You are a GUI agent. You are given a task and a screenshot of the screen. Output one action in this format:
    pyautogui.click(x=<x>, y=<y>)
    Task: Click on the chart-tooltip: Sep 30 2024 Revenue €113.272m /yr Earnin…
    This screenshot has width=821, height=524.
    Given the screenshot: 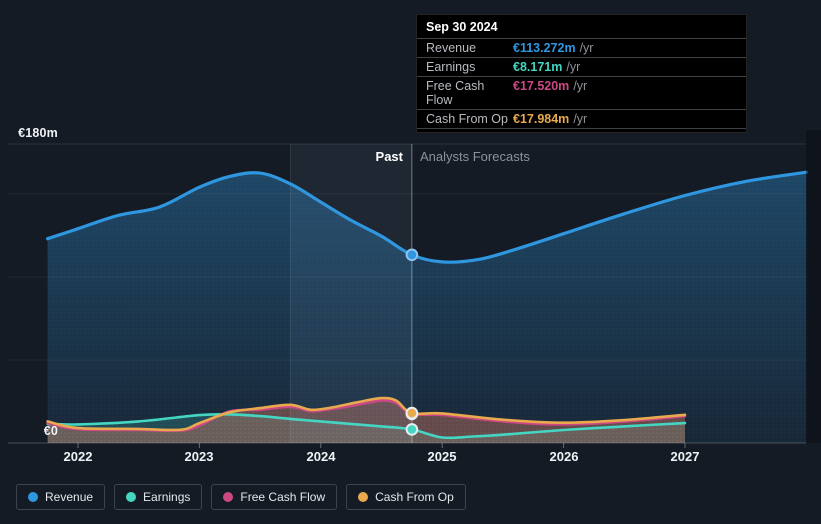 What is the action you would take?
    pyautogui.click(x=581, y=73)
    